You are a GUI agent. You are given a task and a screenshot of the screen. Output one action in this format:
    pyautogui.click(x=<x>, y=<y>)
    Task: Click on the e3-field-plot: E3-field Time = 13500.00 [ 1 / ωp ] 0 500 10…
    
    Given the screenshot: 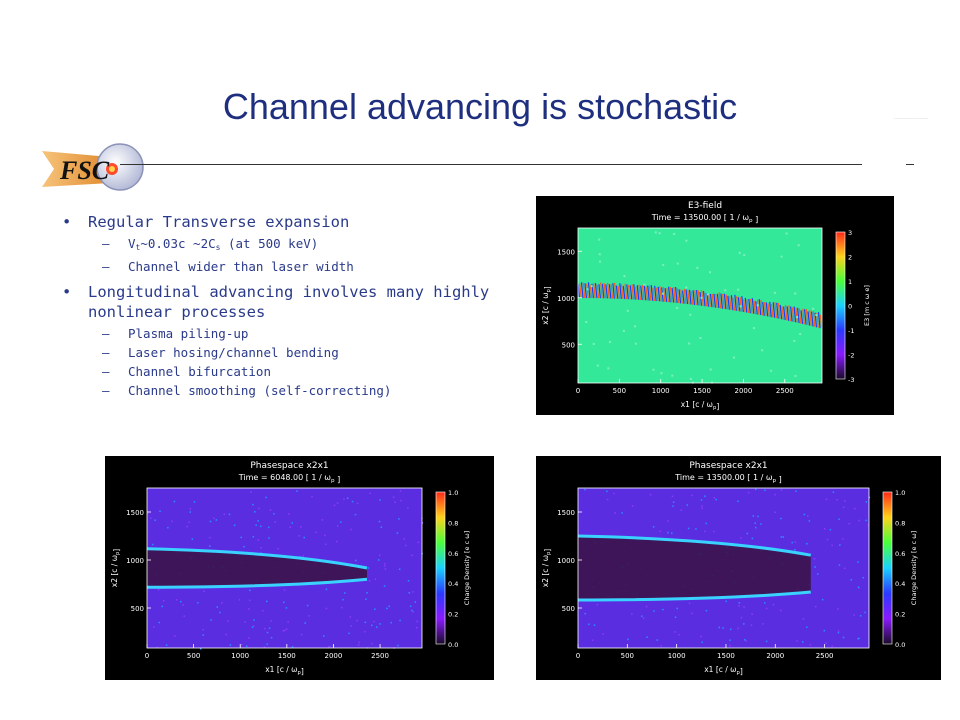 What is the action you would take?
    pyautogui.click(x=715, y=305)
    